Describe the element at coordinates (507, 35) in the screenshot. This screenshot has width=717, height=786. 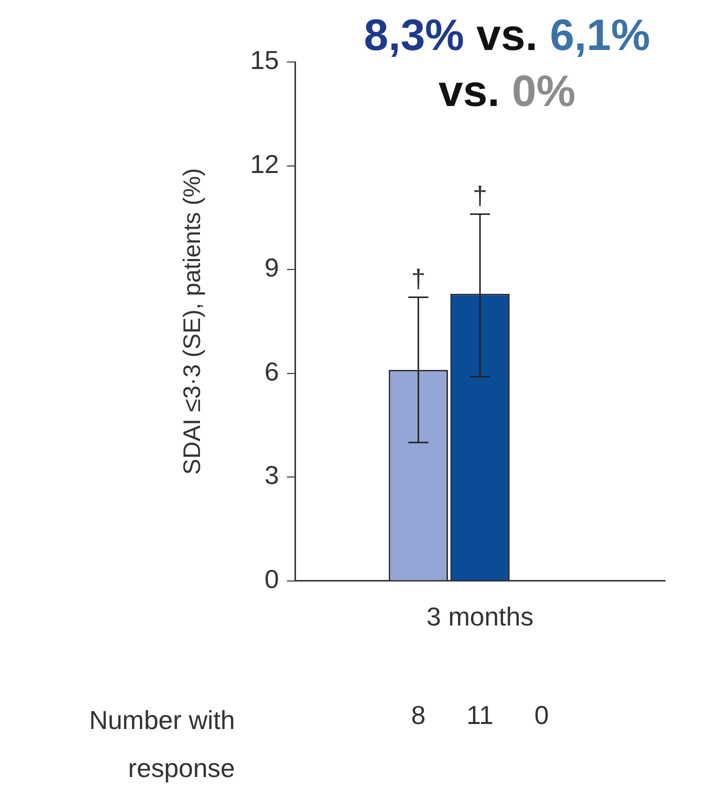
I see `text: vs.` at that location.